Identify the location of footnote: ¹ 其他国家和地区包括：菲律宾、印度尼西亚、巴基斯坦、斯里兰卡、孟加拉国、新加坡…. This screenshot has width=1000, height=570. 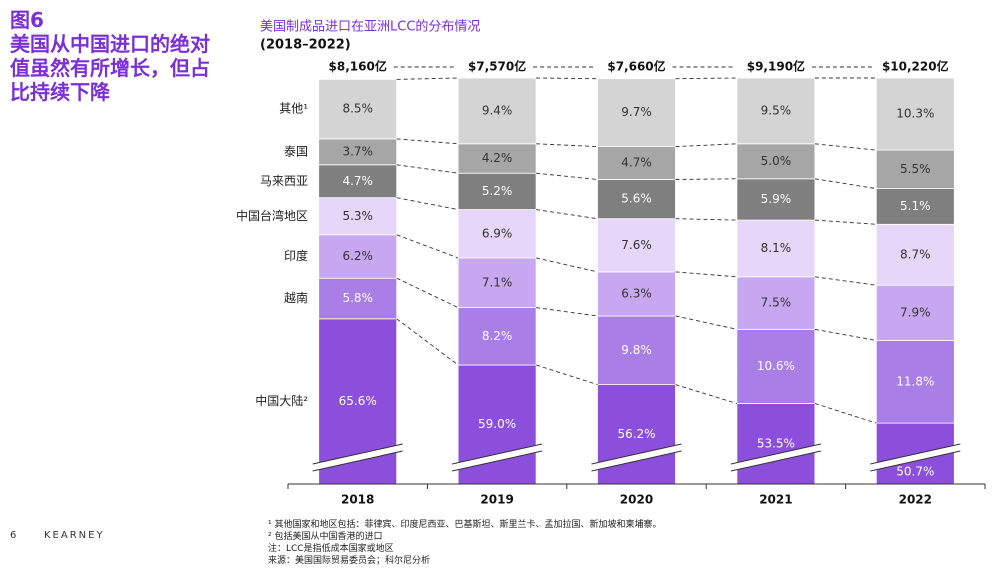
(465, 525).